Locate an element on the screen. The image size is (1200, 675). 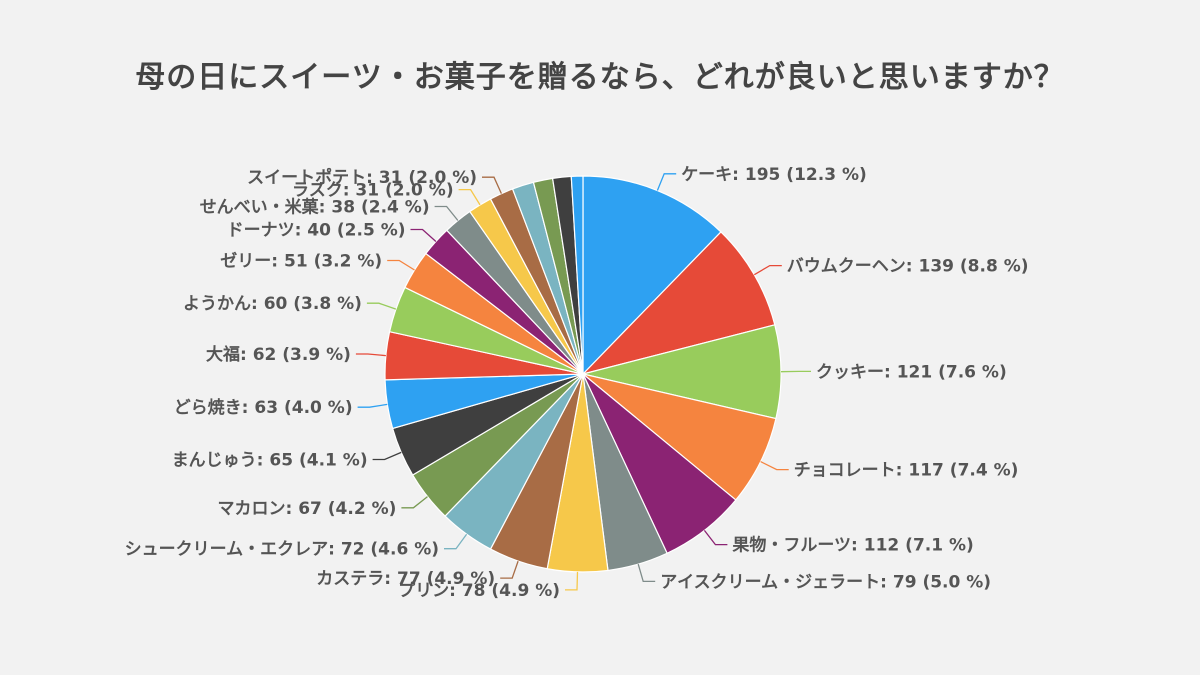
slice-label-3: チョコレート: 117 (7.4 %) is located at coordinates (906, 471).